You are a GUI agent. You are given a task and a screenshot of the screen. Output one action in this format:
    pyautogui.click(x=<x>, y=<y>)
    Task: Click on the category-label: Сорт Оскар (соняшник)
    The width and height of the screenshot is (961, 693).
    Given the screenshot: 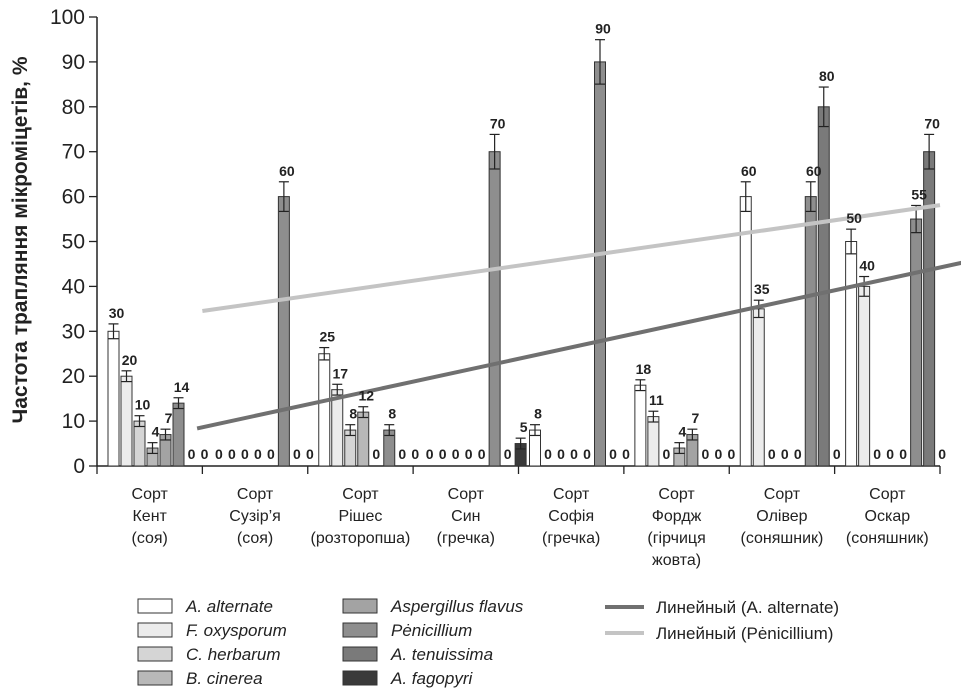 What is the action you would take?
    pyautogui.click(x=887, y=516)
    